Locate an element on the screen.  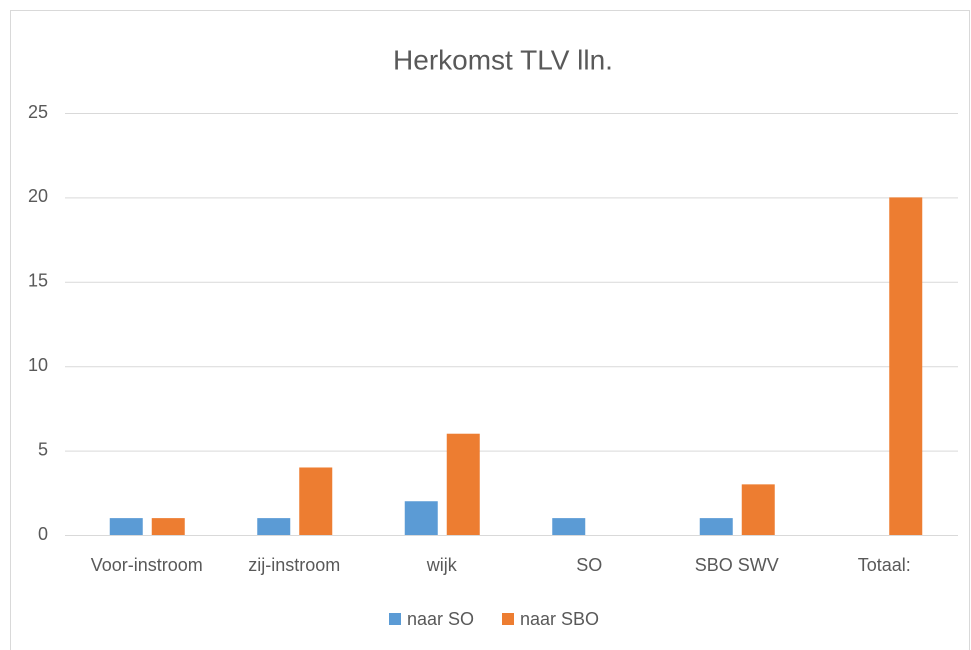
x-tick-label: SO is located at coordinates (589, 565).